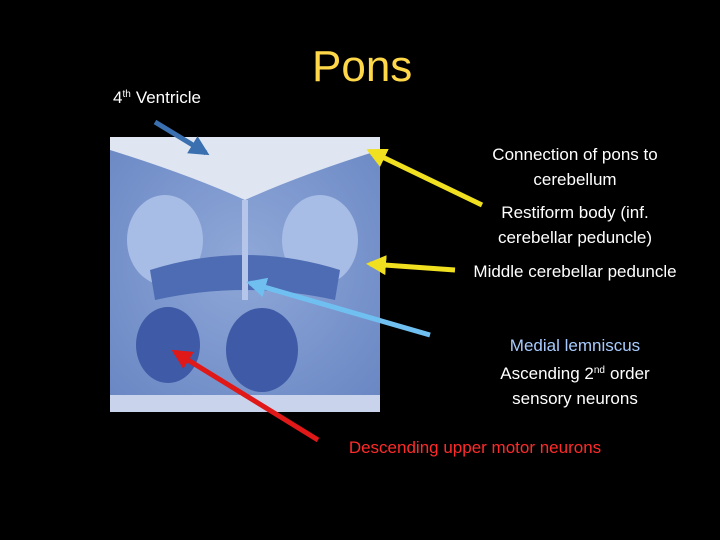 This screenshot has width=720, height=540. I want to click on label: Middle cerebellar peduncle, so click(575, 271).